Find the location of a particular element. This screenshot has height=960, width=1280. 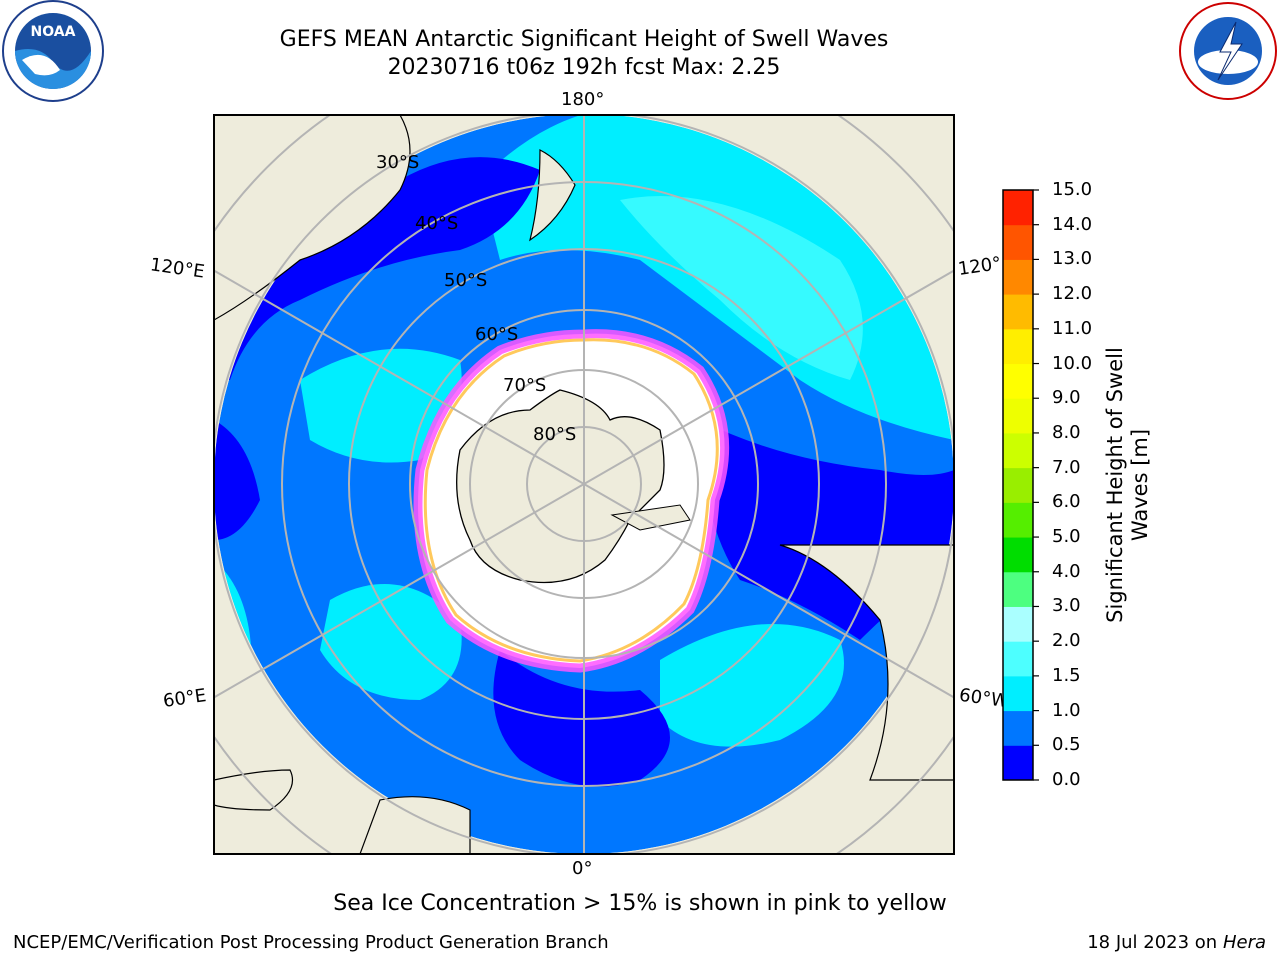

lat-label-50s: 50°S is located at coordinates (466, 280).